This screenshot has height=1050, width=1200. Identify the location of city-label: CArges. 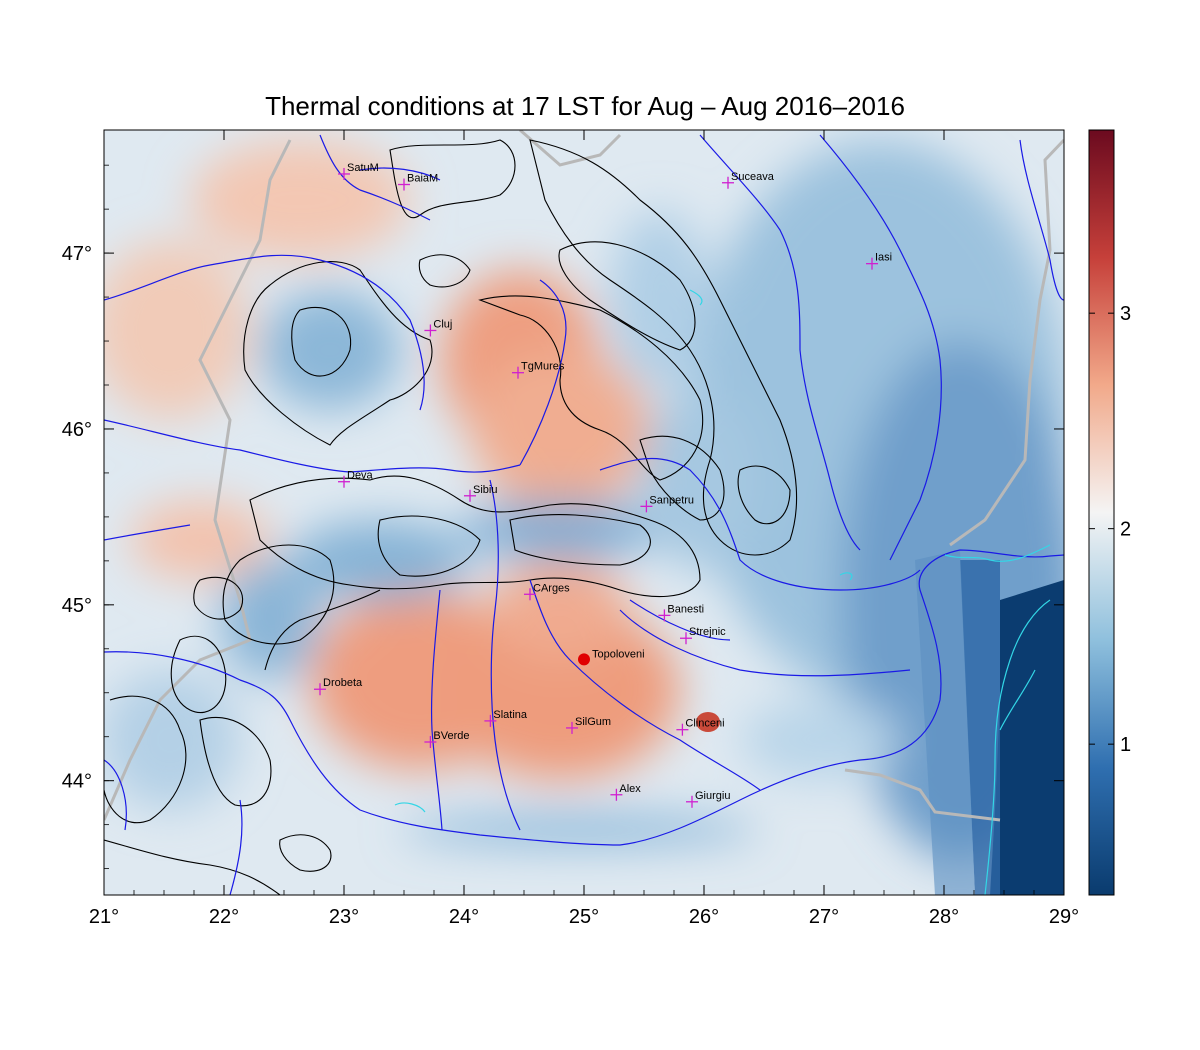
(551, 588).